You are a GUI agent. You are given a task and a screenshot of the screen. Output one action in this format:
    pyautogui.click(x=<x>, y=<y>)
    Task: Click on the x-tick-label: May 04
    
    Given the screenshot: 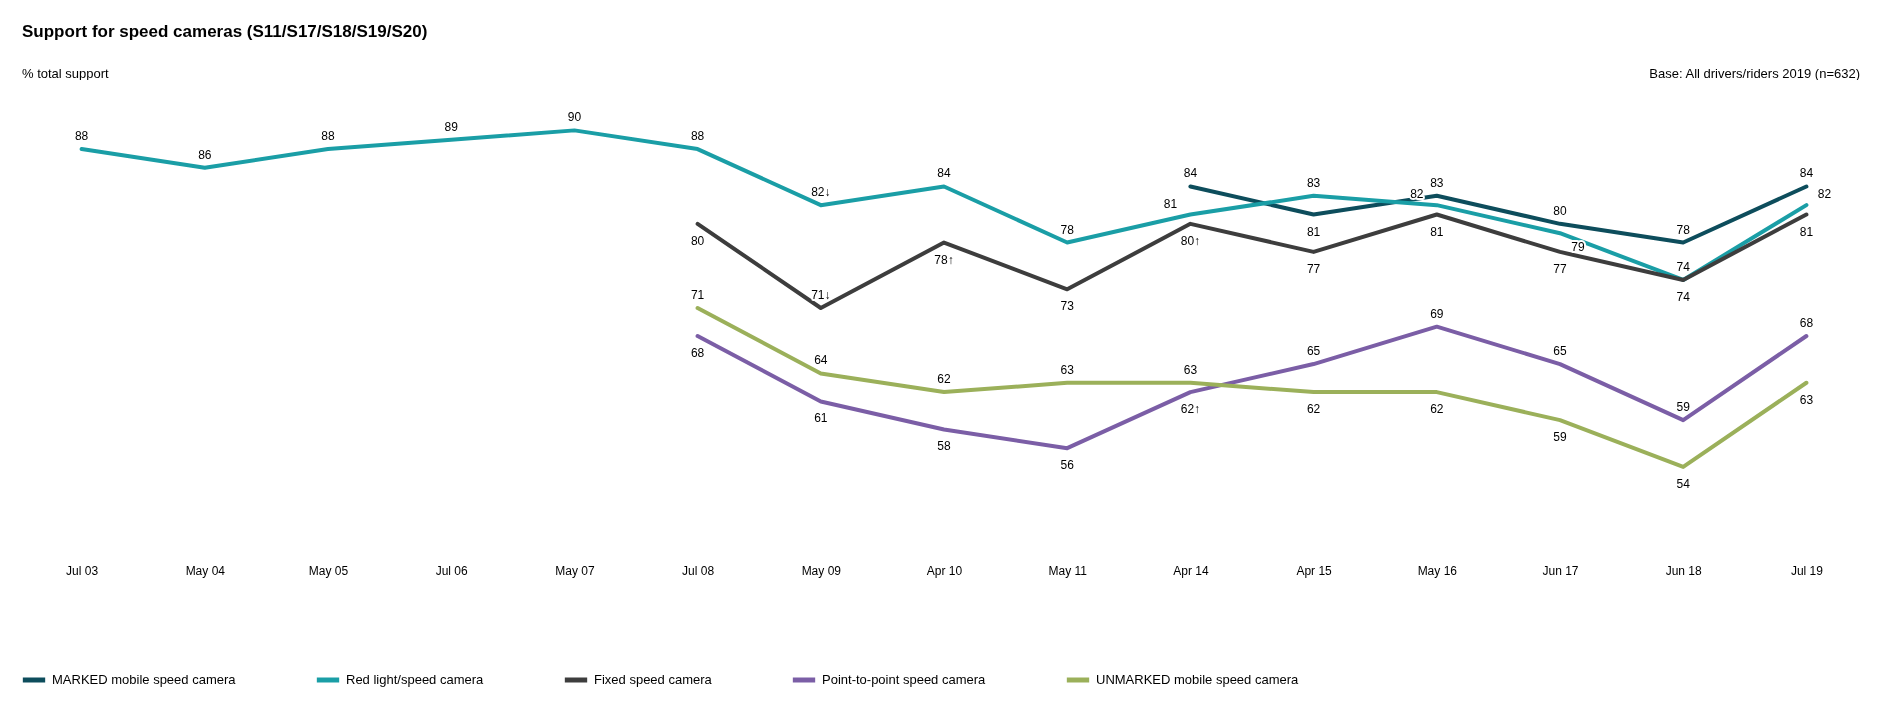 What is the action you would take?
    pyautogui.click(x=205, y=570)
    